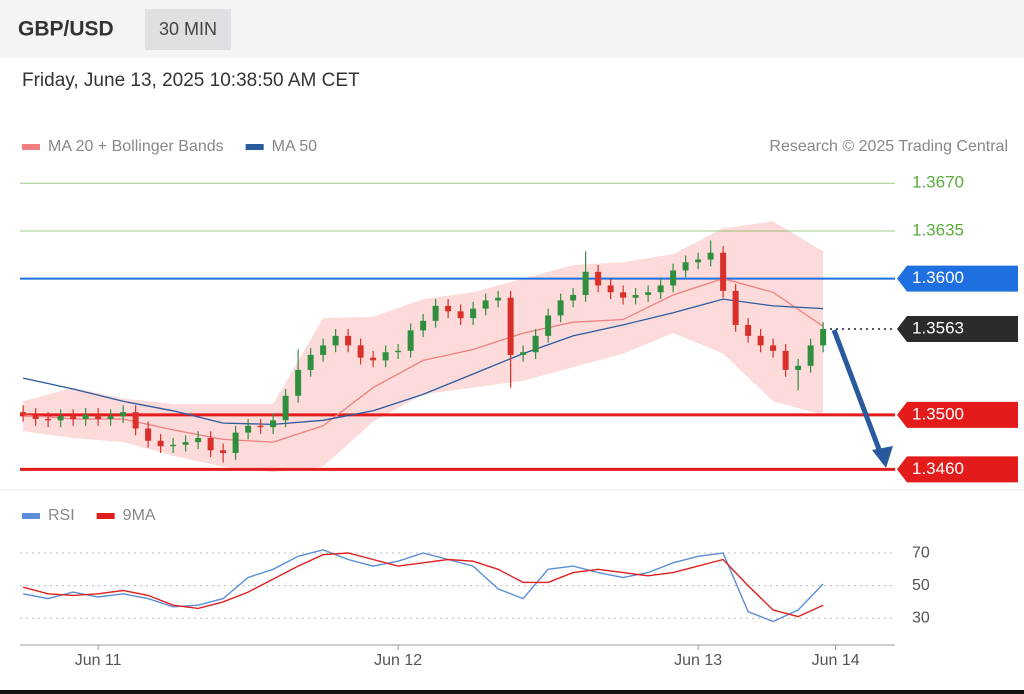 This screenshot has height=694, width=1024. I want to click on legend-label: MA 50, so click(294, 146).